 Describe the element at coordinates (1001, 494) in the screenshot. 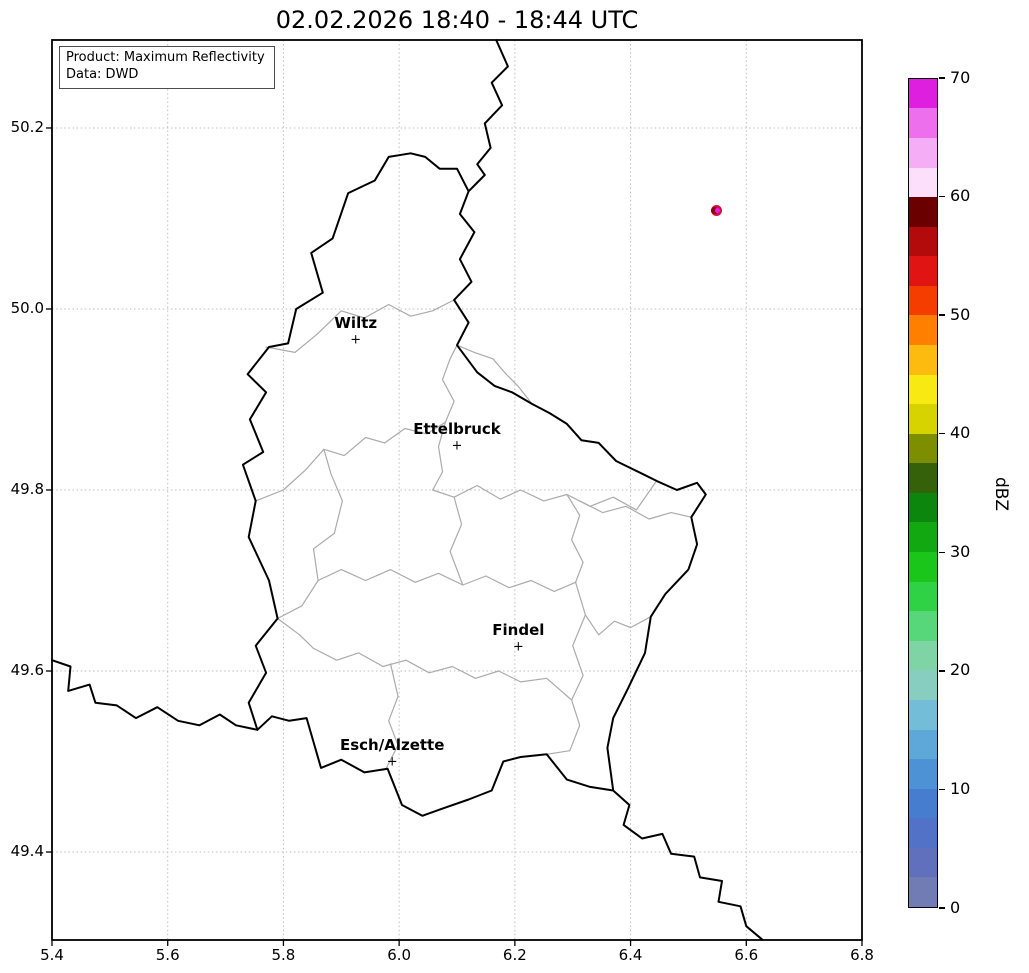

I see `colorbar-unit-label: dBZ` at that location.